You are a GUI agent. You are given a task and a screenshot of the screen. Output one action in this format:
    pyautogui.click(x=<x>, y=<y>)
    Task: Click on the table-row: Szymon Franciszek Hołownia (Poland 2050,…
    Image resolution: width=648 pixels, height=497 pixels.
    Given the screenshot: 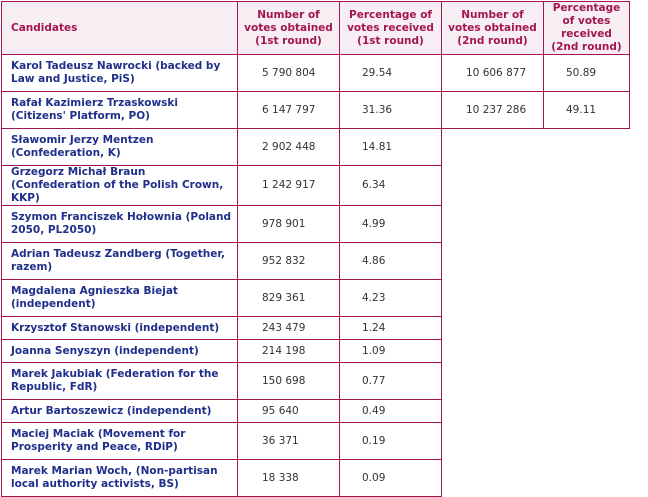 What is the action you would take?
    pyautogui.click(x=315, y=224)
    